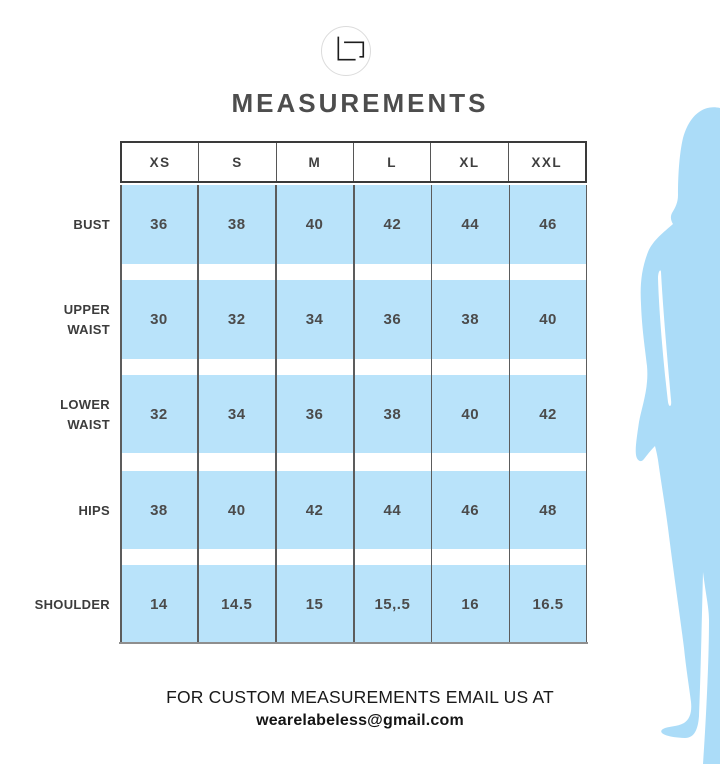 This screenshot has height=764, width=720. I want to click on size-cell: 15,.5, so click(392, 604).